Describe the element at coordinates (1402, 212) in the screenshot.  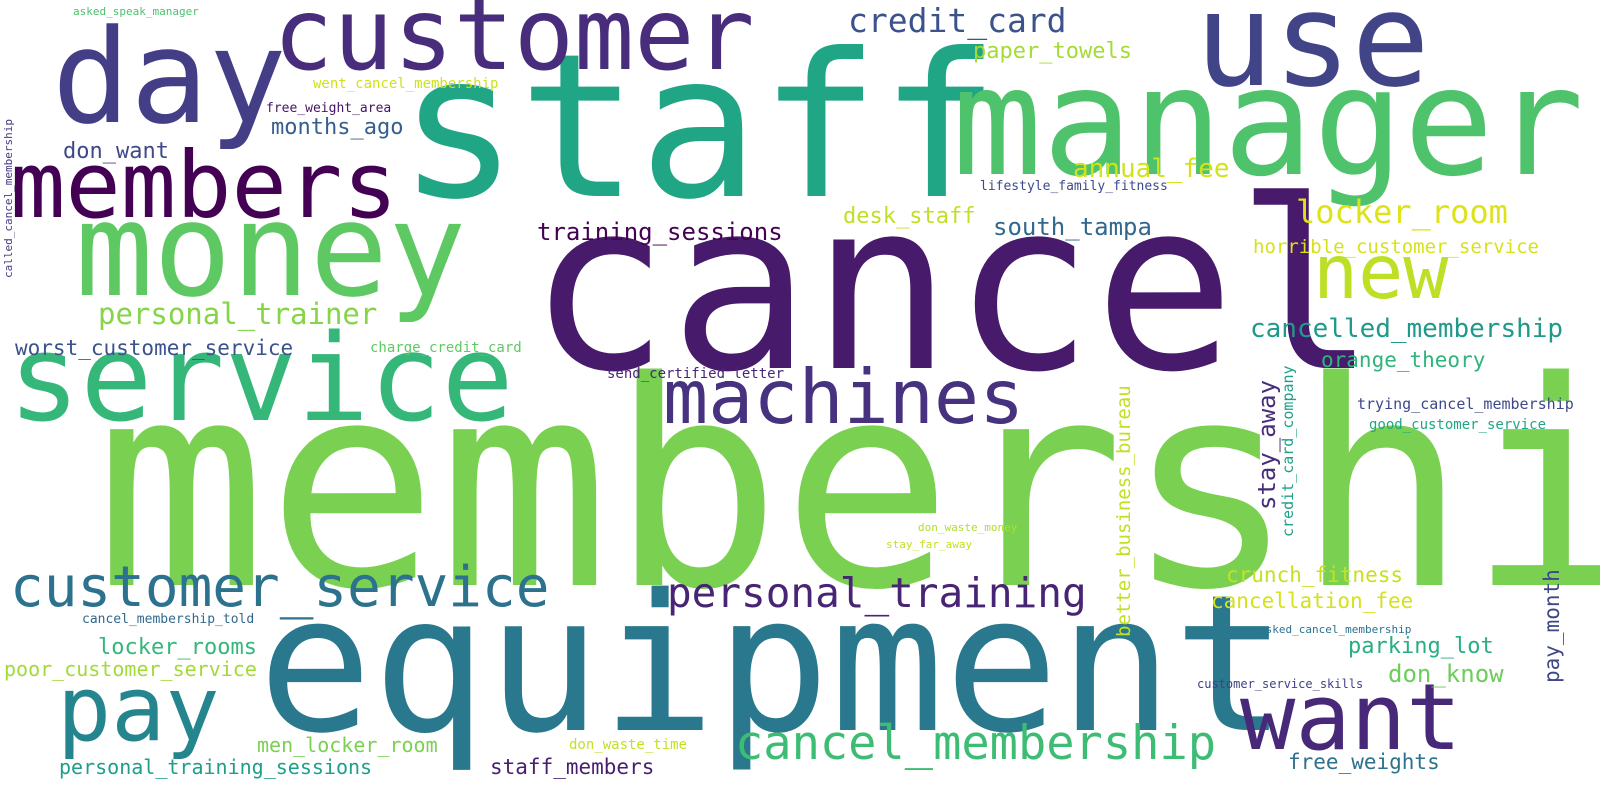
I see `word-locker-room: locker_room` at that location.